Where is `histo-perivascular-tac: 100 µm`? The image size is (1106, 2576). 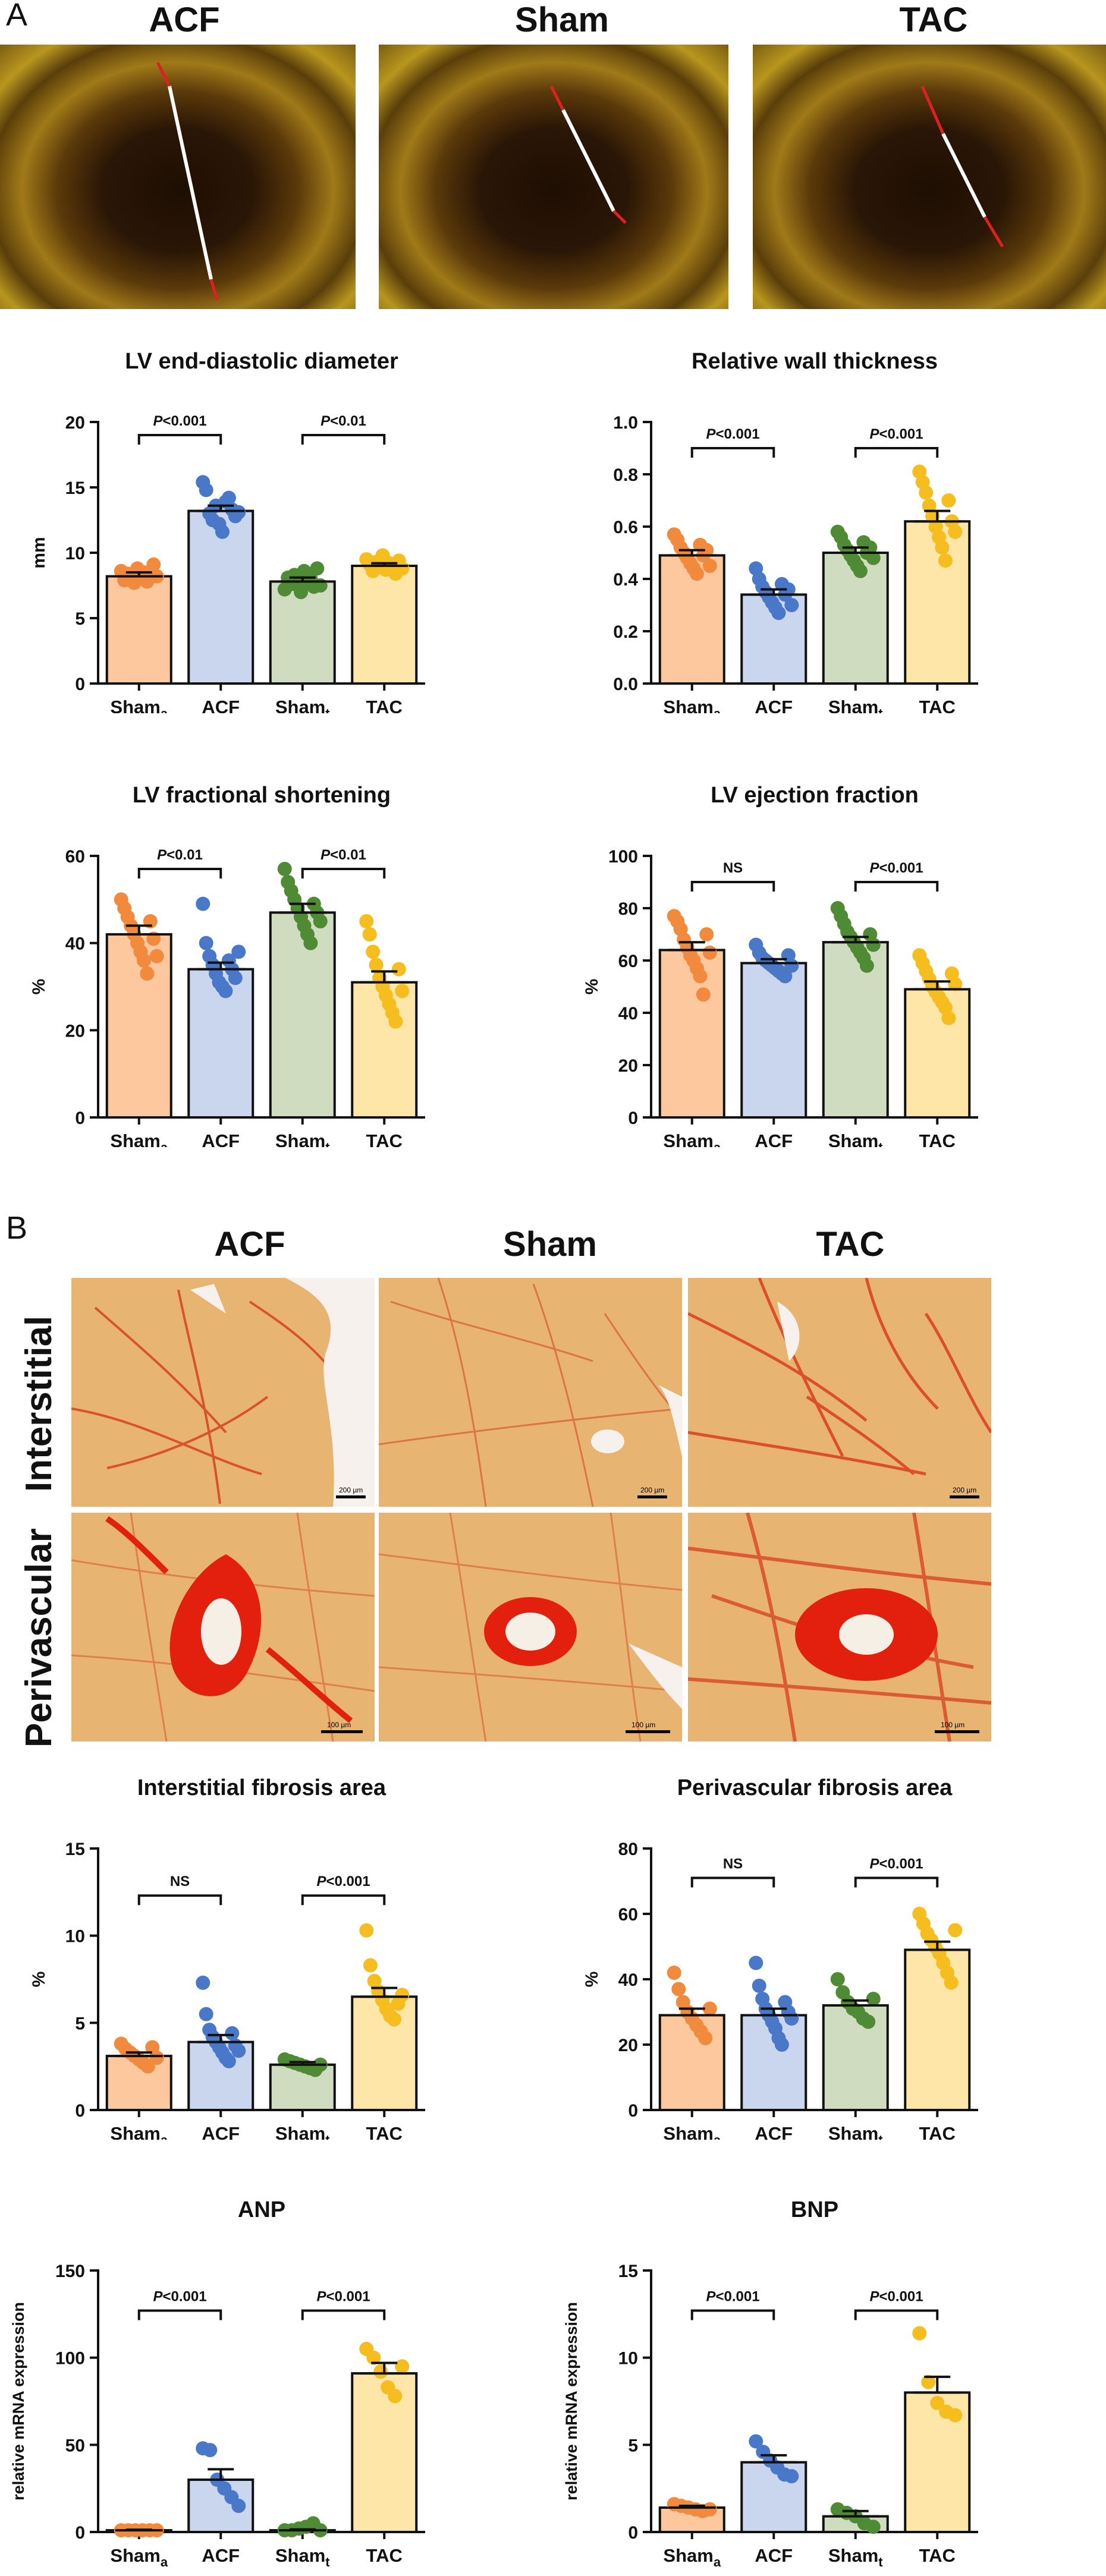
histo-perivascular-tac: 100 µm is located at coordinates (839, 1627).